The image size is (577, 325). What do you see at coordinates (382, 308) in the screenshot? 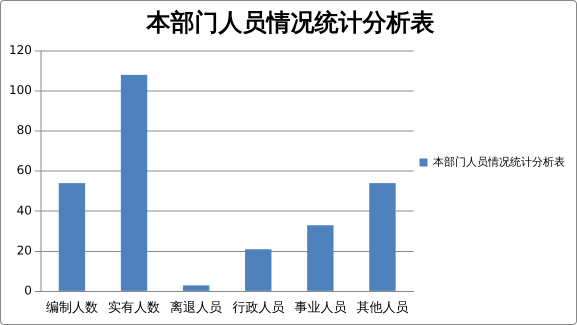
I see `x-tick-label: 其他人员` at bounding box center [382, 308].